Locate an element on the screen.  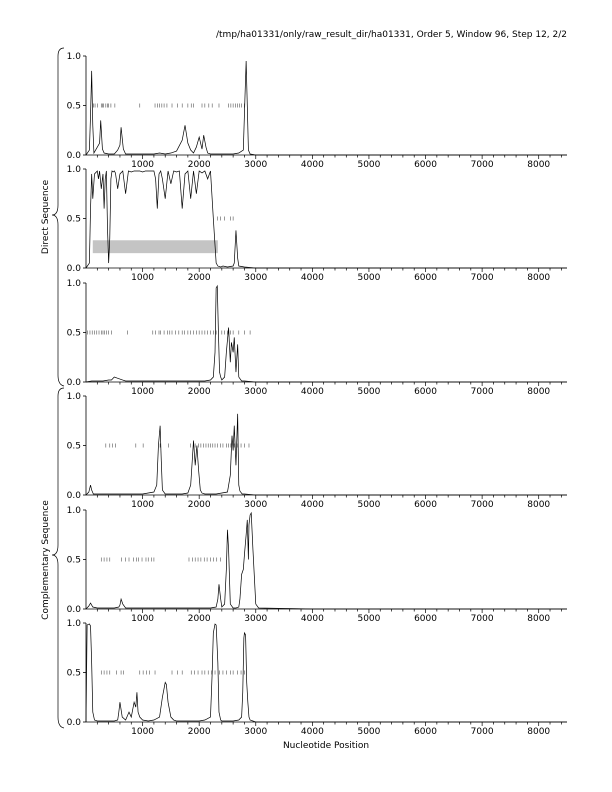
x-axis-title: Nucleotide Position is located at coordinates (326, 746).